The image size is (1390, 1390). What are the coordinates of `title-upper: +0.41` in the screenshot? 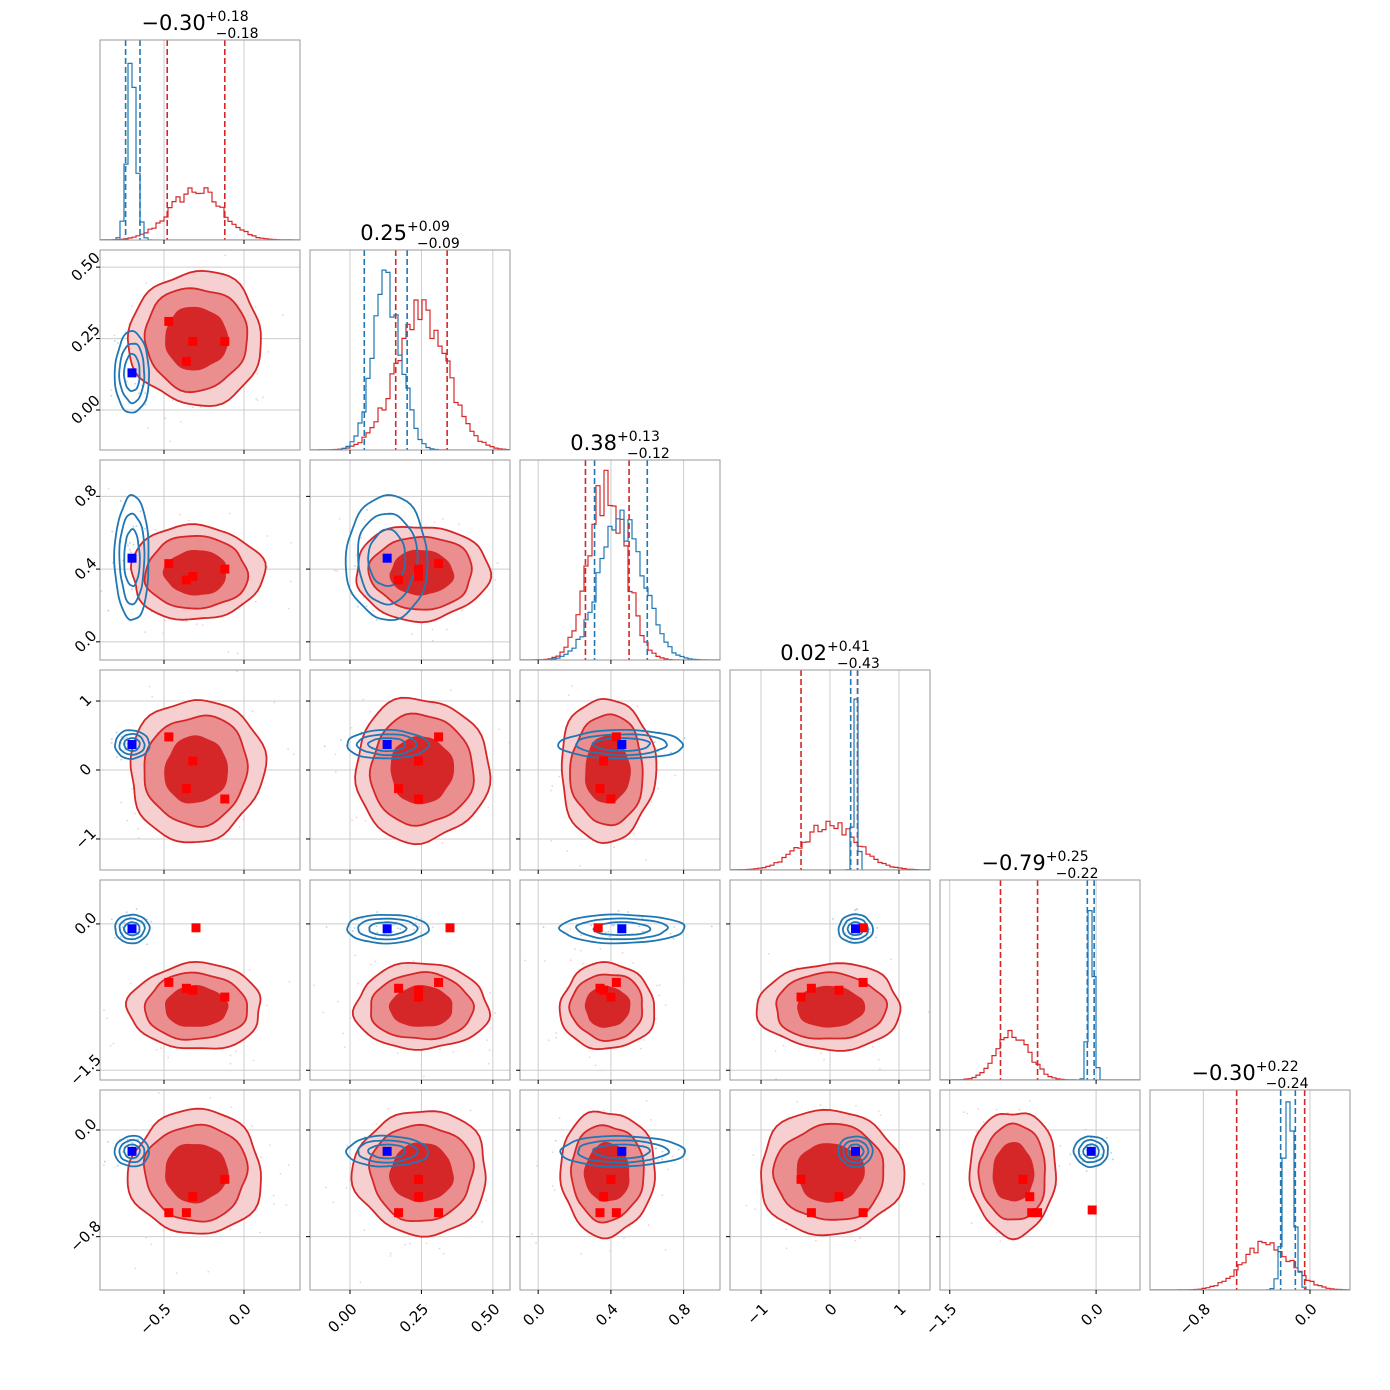 It's located at (848, 647).